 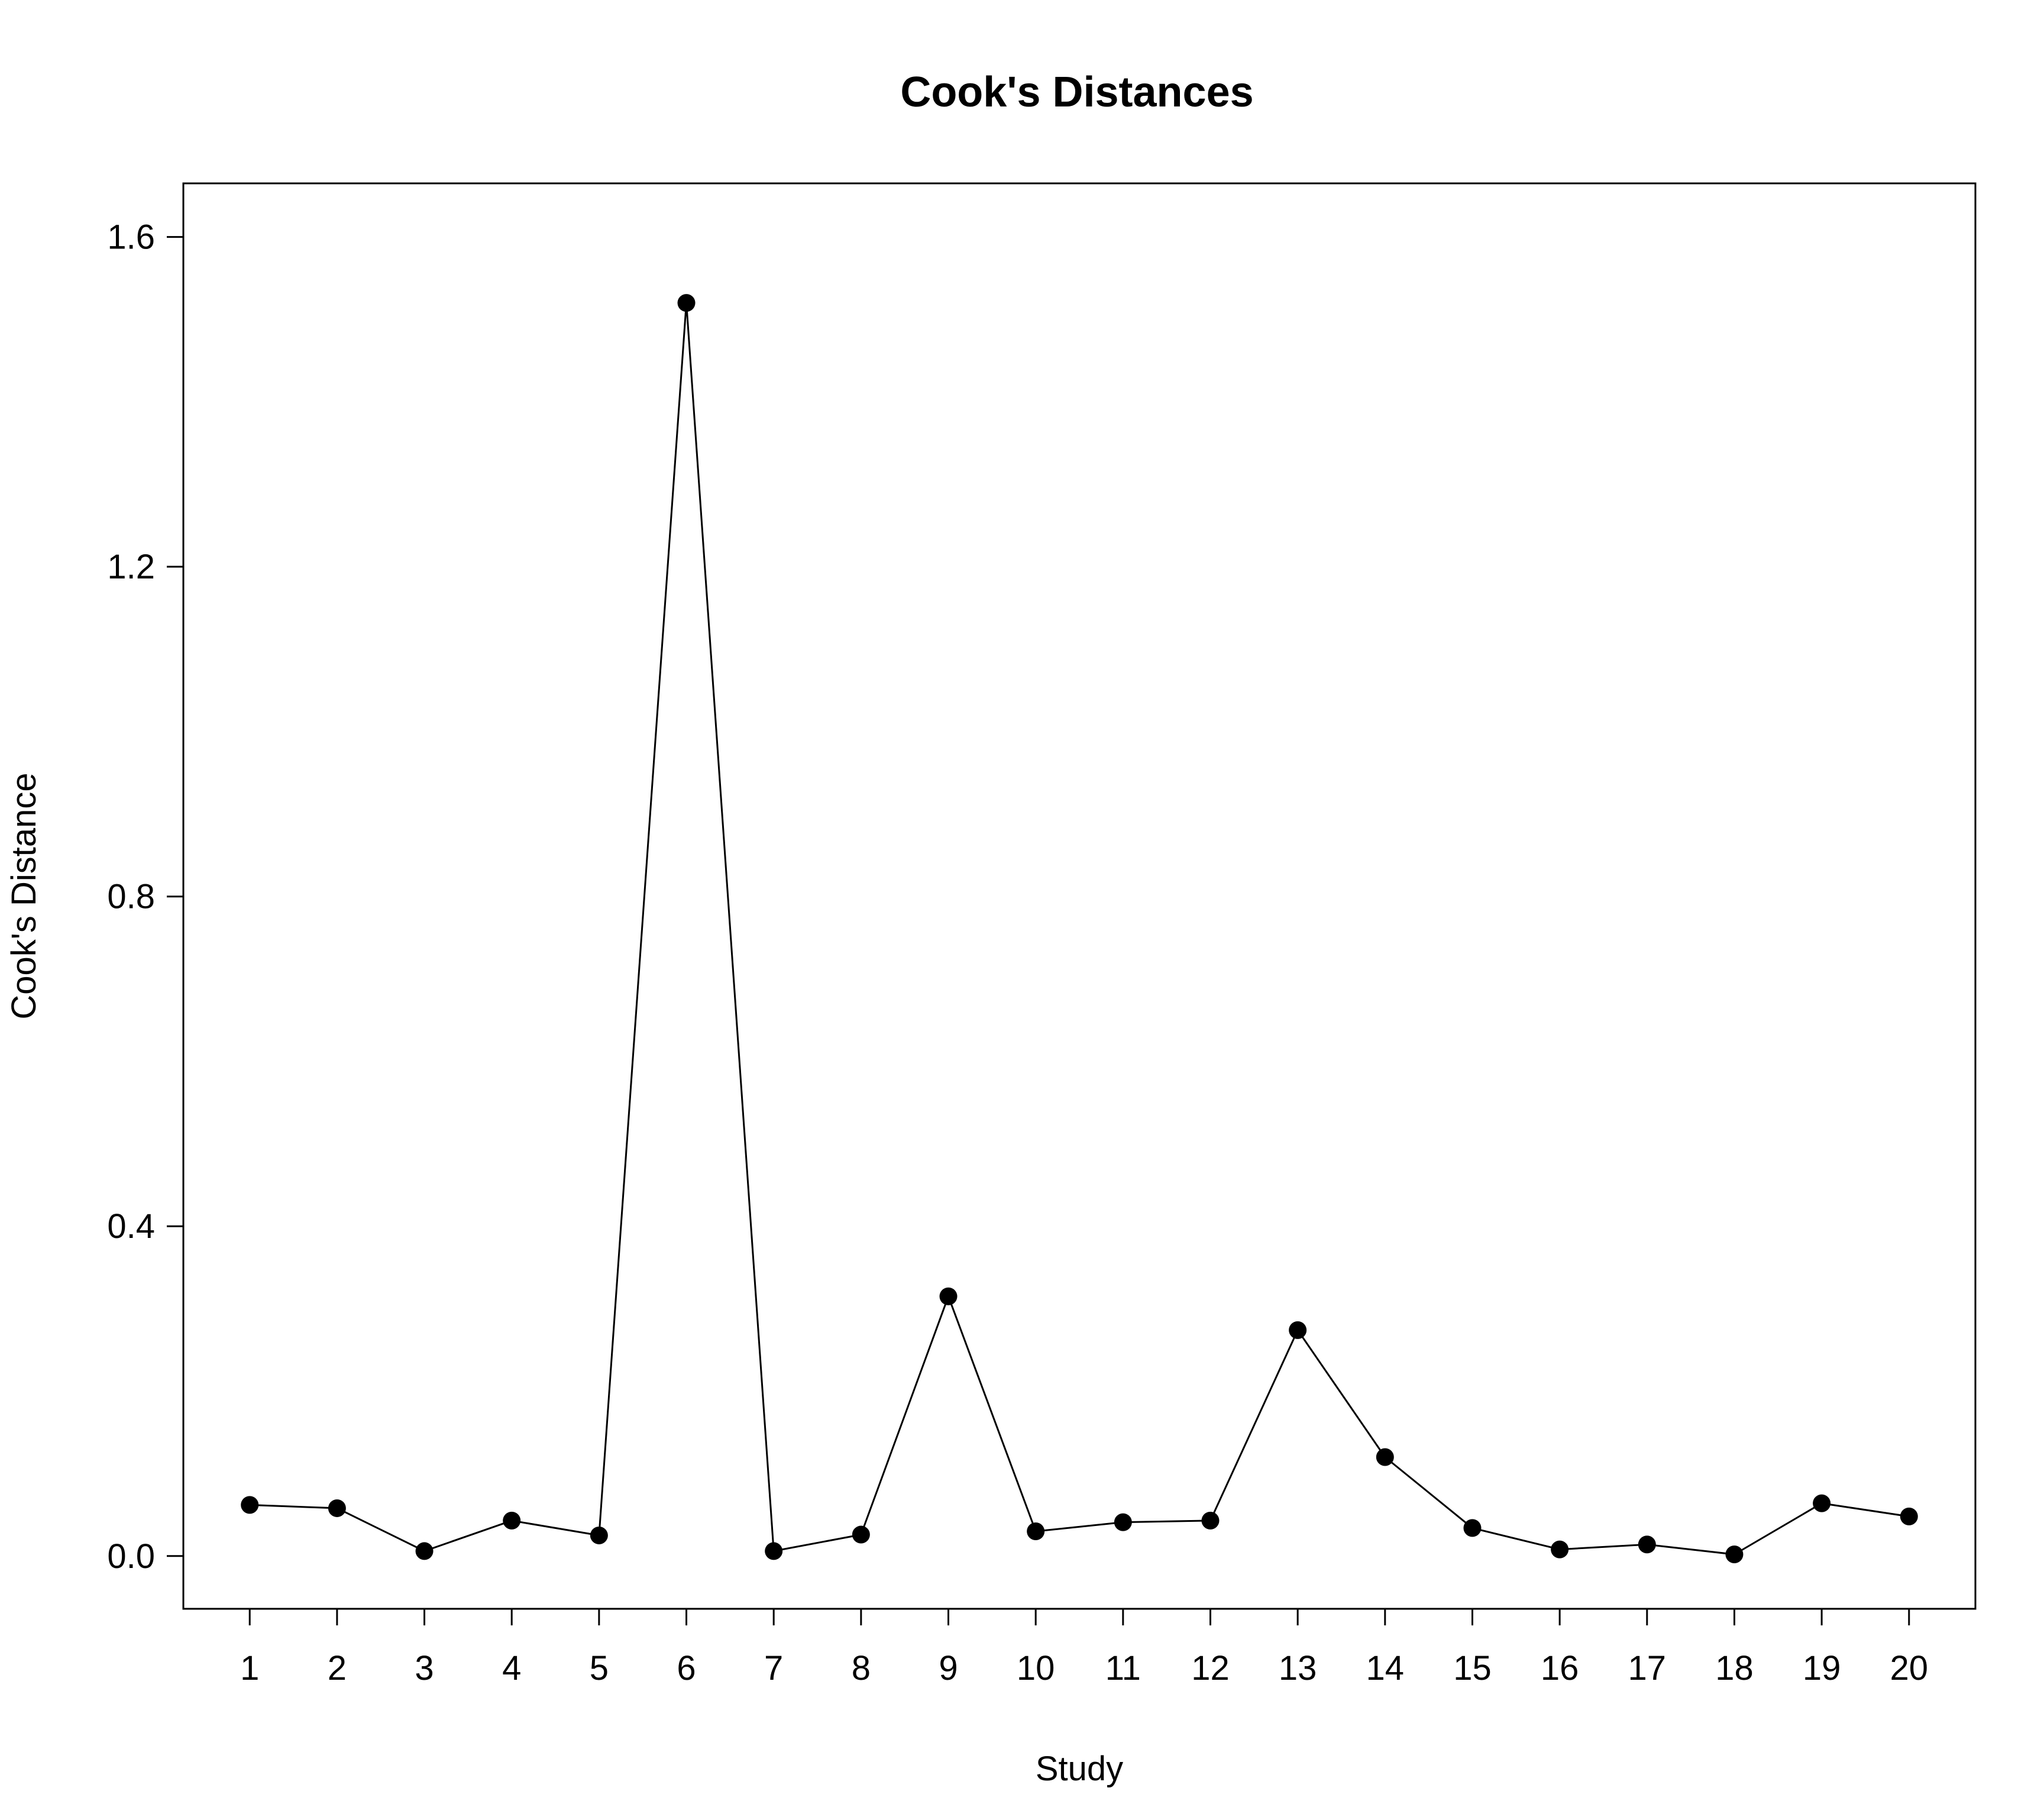 I want to click on x-tick-label: 8, so click(x=861, y=1668).